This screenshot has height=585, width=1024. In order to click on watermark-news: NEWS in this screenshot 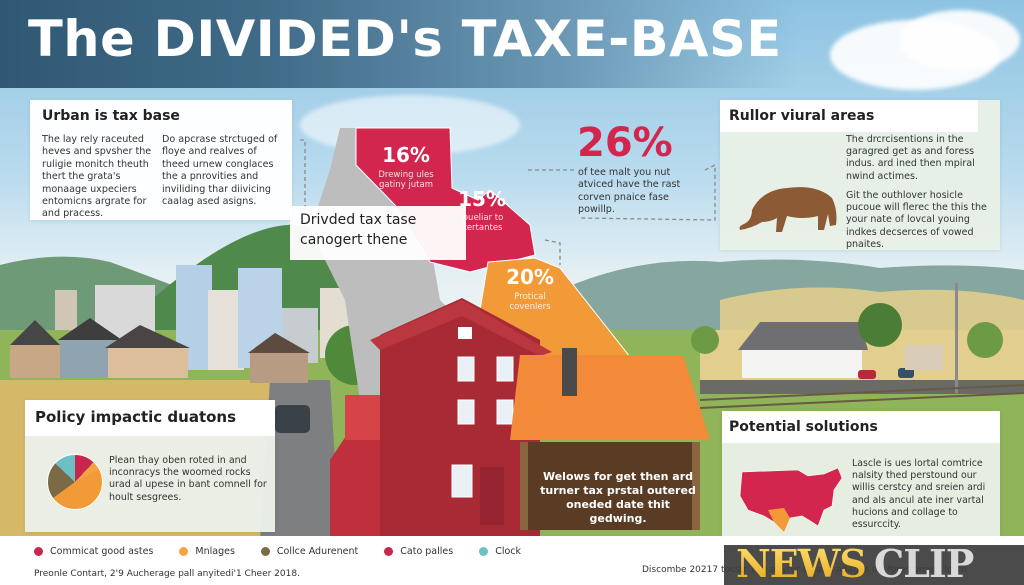, I will do `click(801, 563)`.